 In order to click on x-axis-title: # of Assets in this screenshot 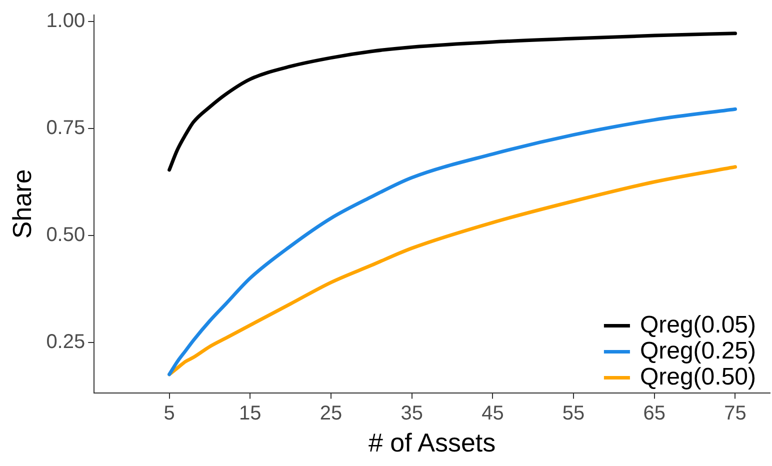, I will do `click(432, 443)`.